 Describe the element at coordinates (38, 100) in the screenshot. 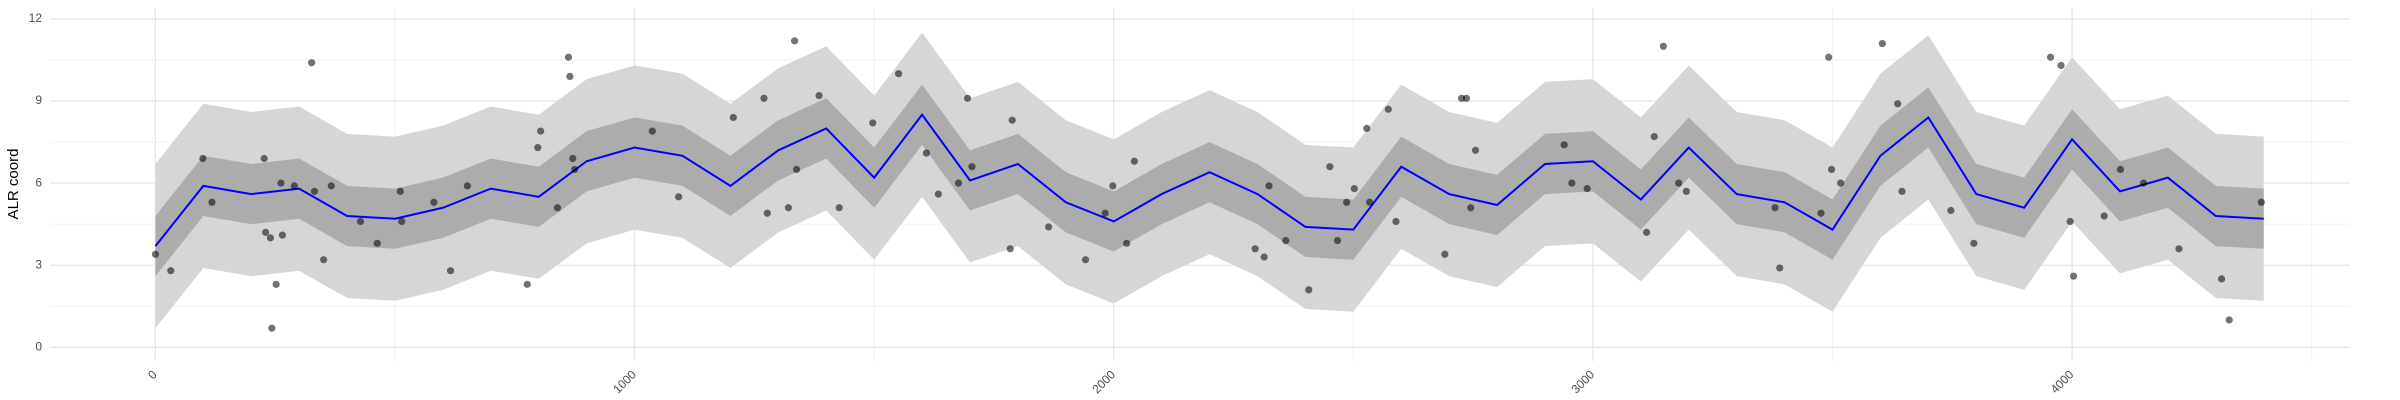

I see `y-tick-label: 9` at that location.